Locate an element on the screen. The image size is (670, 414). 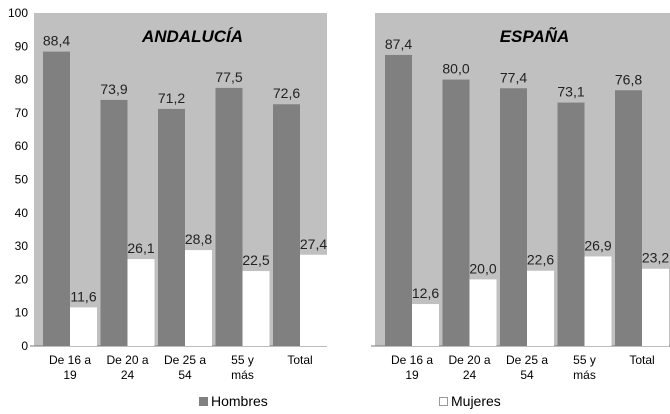
data-label: 20,0 is located at coordinates (482, 268).